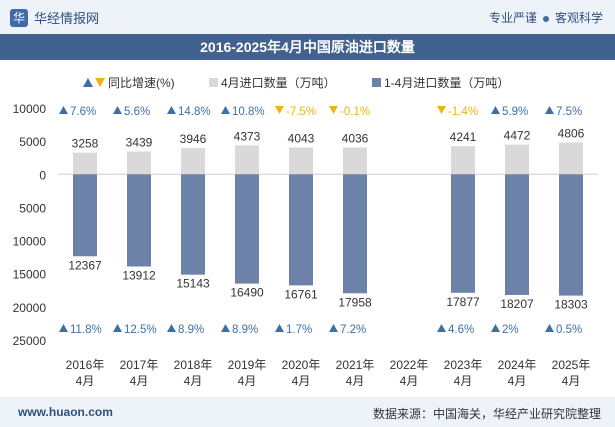  What do you see at coordinates (42, 175) in the screenshot?
I see `y-tick-label: 0` at bounding box center [42, 175].